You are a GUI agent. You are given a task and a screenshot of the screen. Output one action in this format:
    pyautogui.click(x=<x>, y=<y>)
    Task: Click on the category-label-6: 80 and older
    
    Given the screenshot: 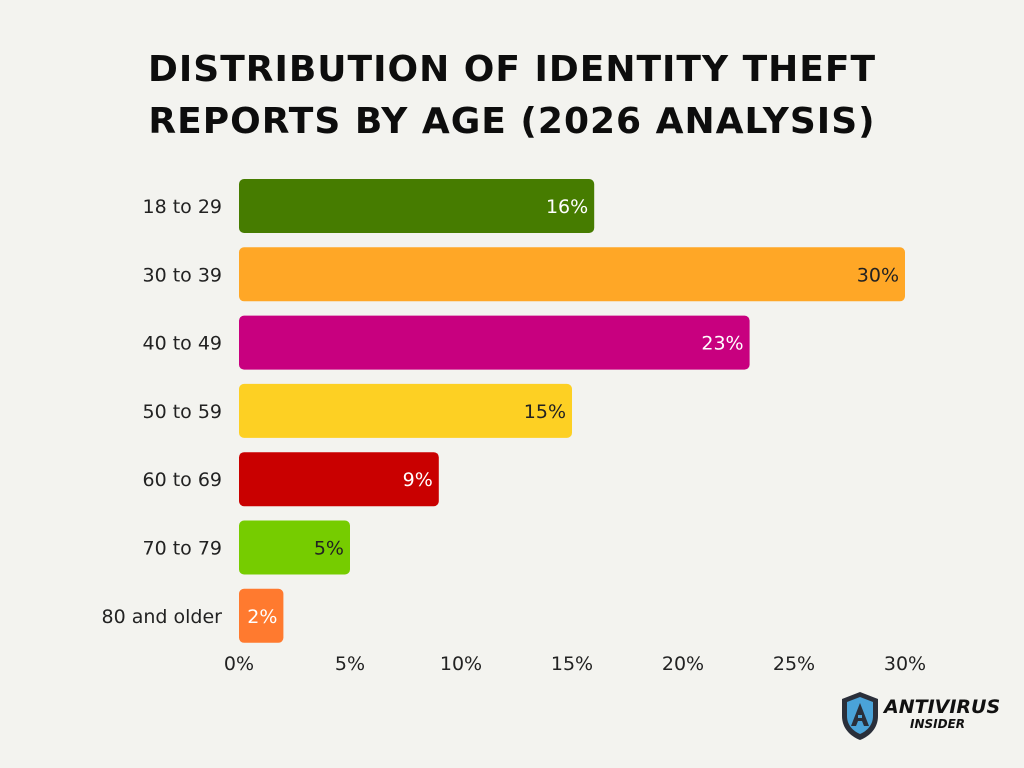 What is the action you would take?
    pyautogui.click(x=162, y=617)
    